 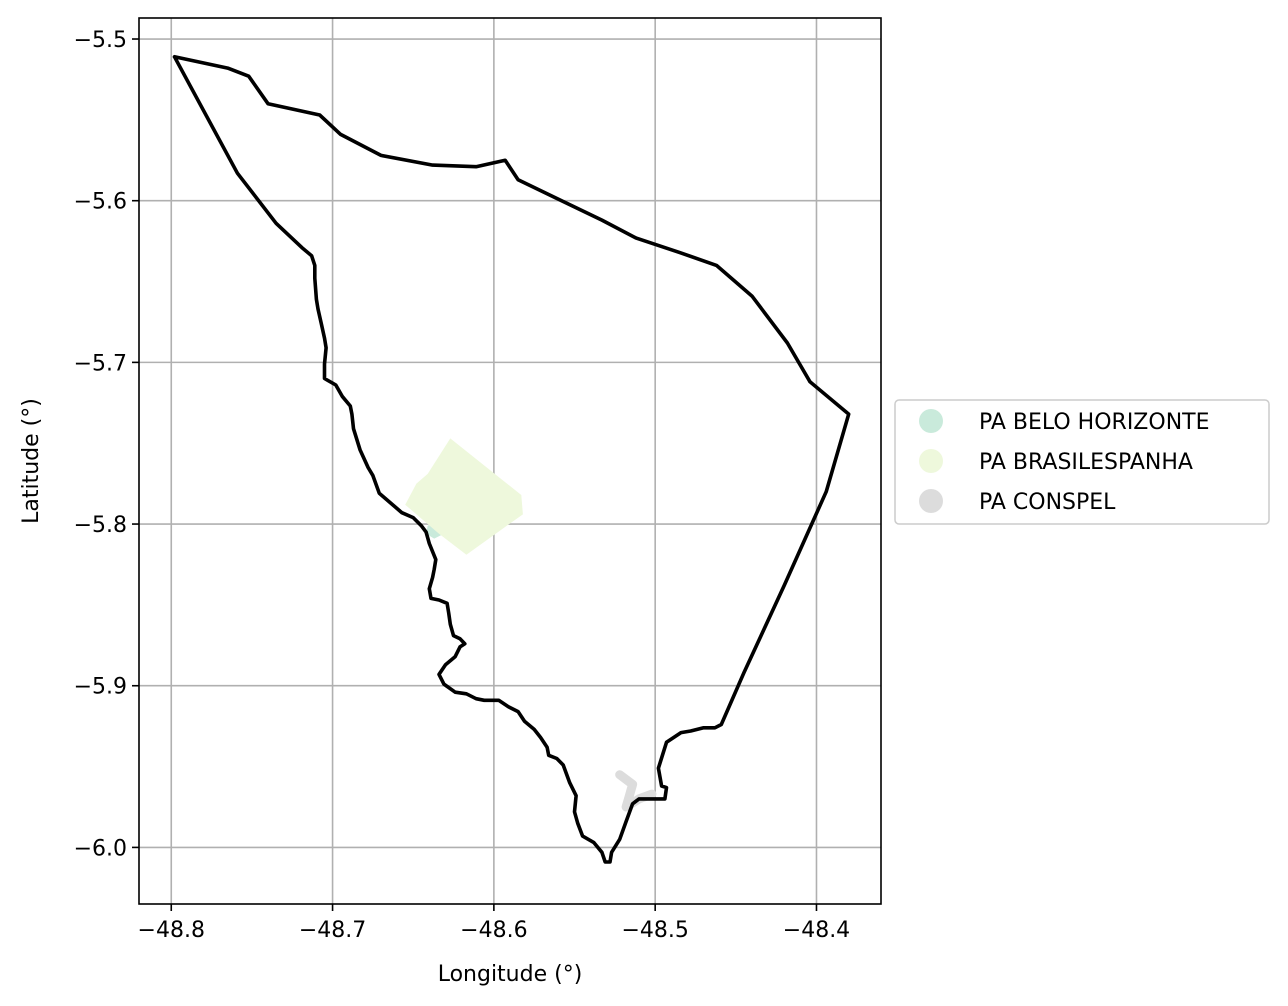 I want to click on x-axis-label: Longitude (°), so click(x=510, y=974).